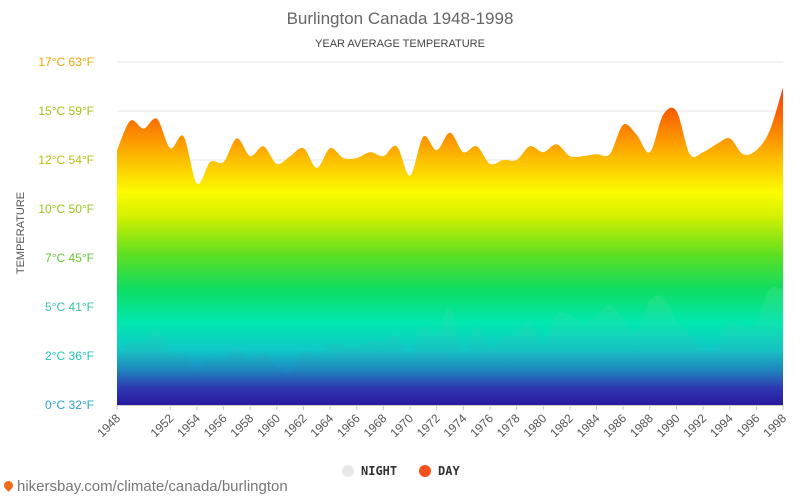 The image size is (800, 500). What do you see at coordinates (449, 471) in the screenshot?
I see `legend-label-day: DAY` at bounding box center [449, 471].